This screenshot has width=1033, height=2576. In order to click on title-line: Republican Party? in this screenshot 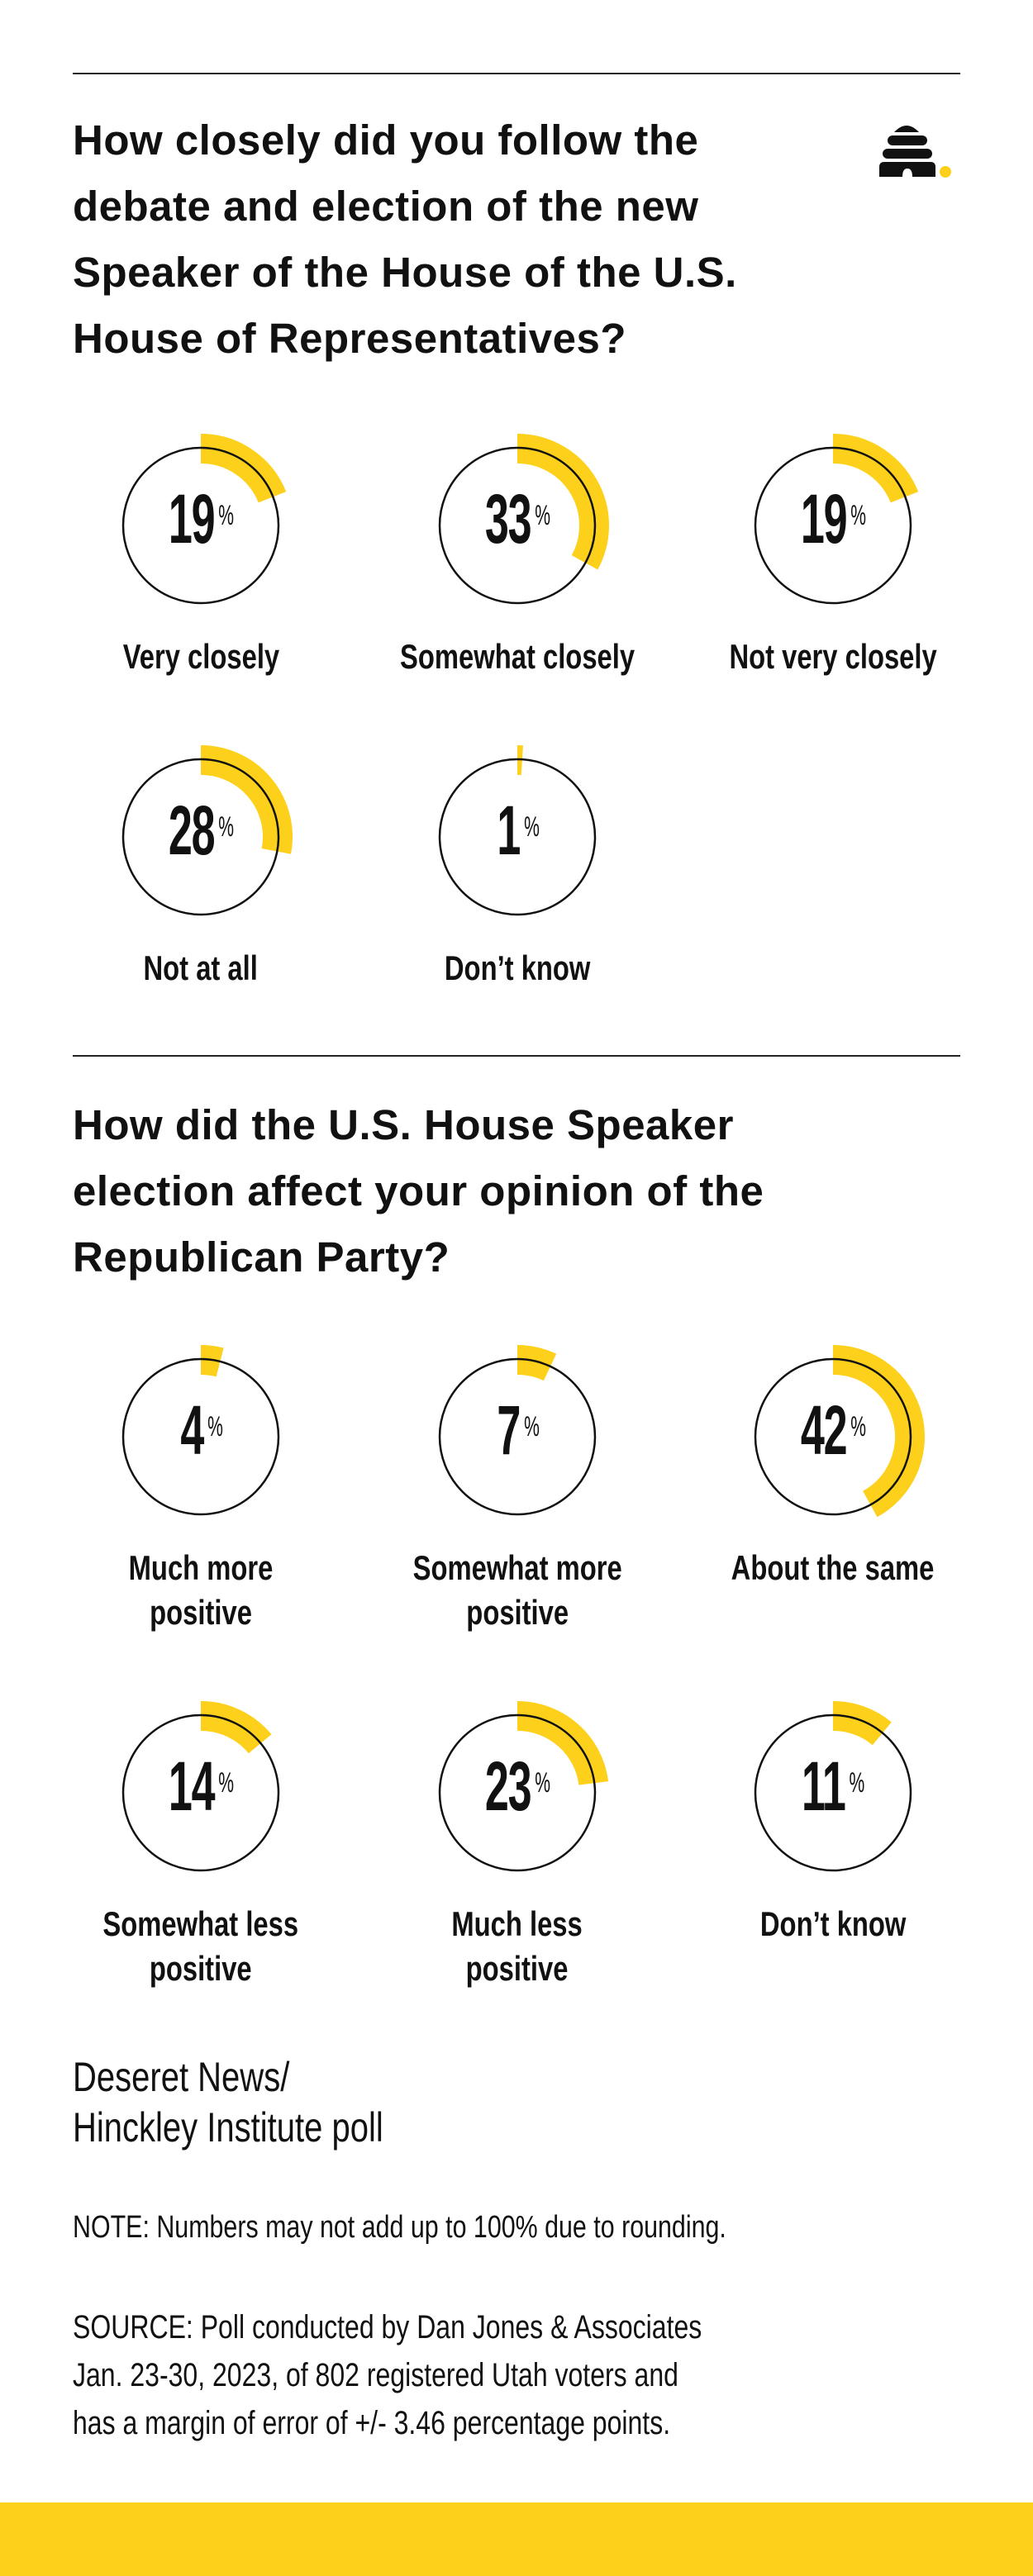, I will do `click(261, 1257)`.